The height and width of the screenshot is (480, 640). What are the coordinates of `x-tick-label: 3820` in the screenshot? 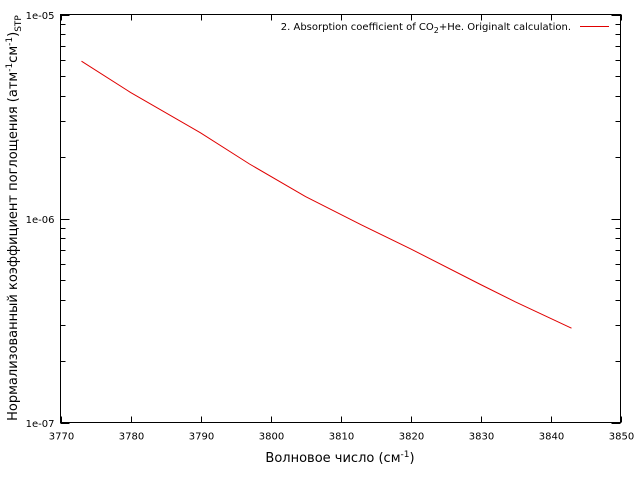 It's located at (411, 437).